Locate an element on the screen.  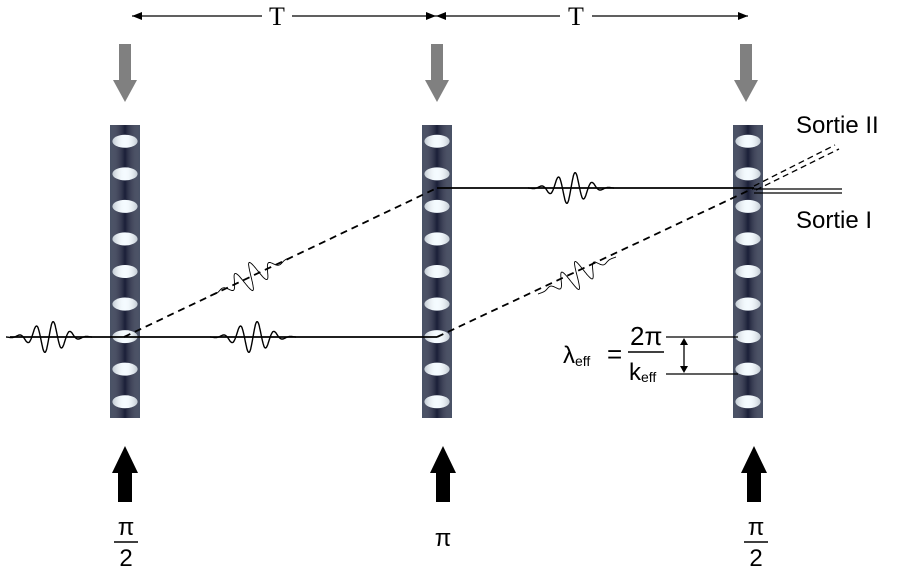
fraction-denominator: keff is located at coordinates (642, 372).